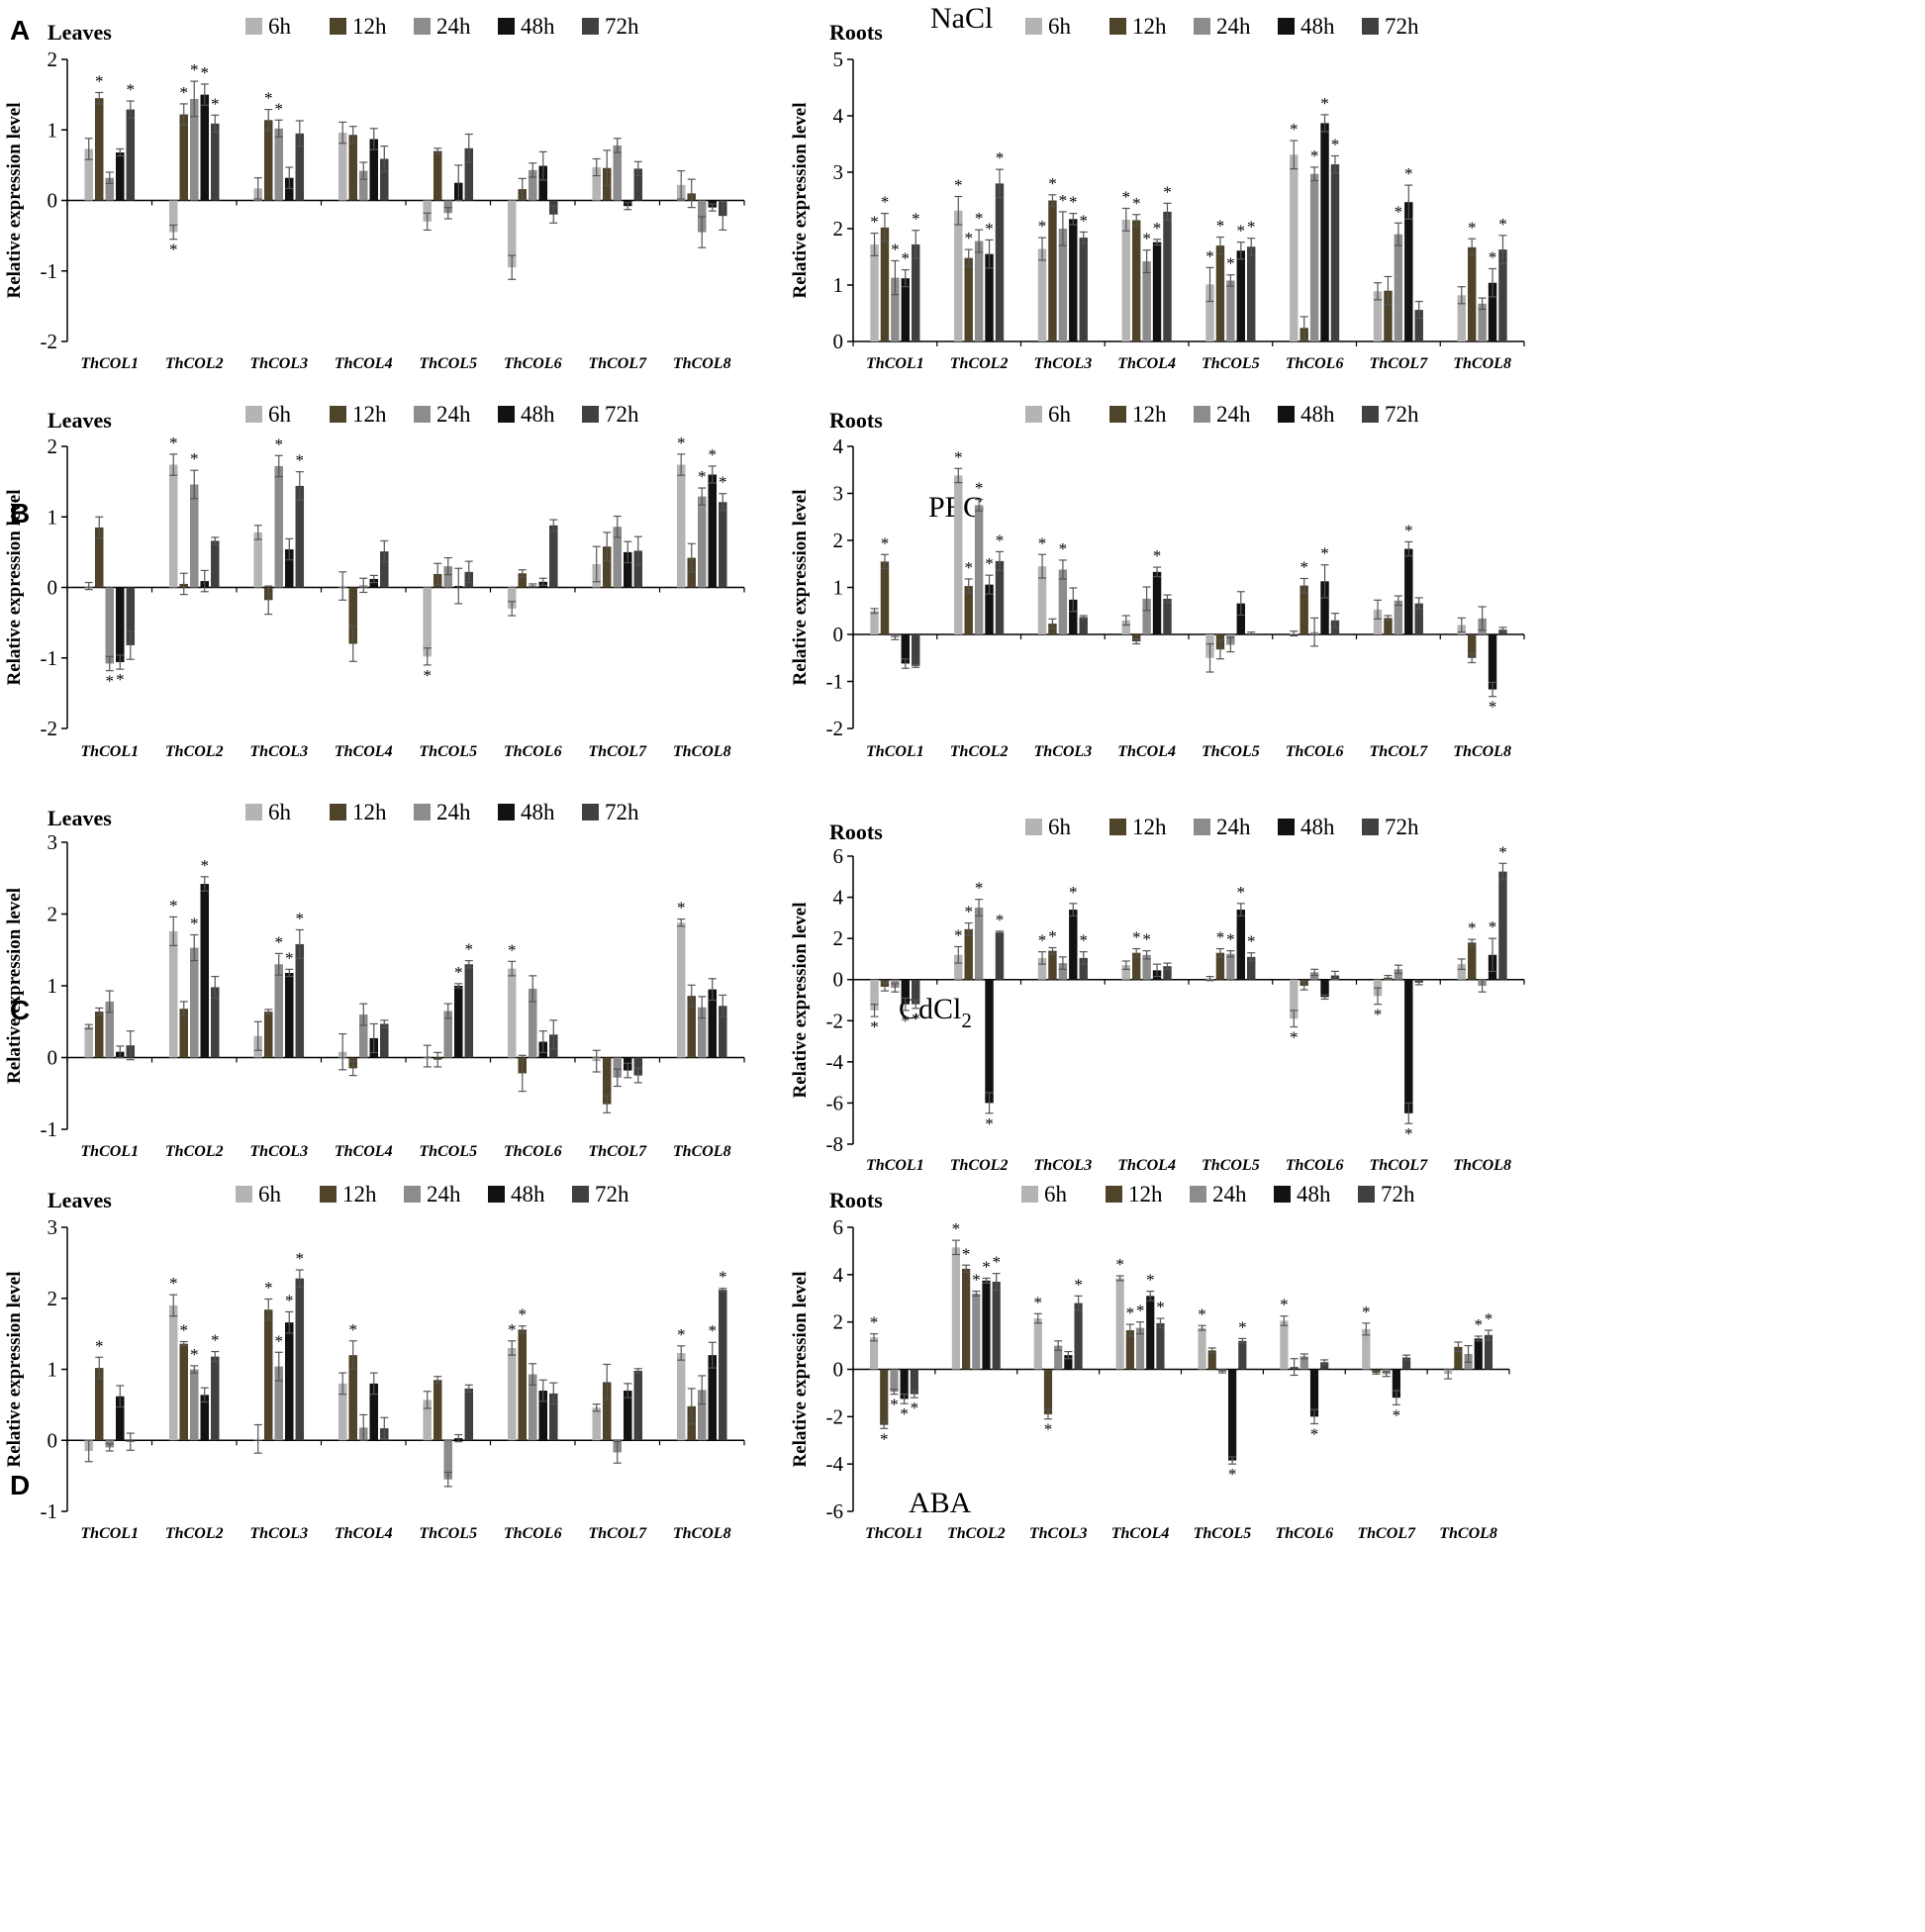 This screenshot has width=1925, height=1932. Describe the element at coordinates (131, 616) in the screenshot. I see `B-leaves-bar-72h-thcol1` at that location.